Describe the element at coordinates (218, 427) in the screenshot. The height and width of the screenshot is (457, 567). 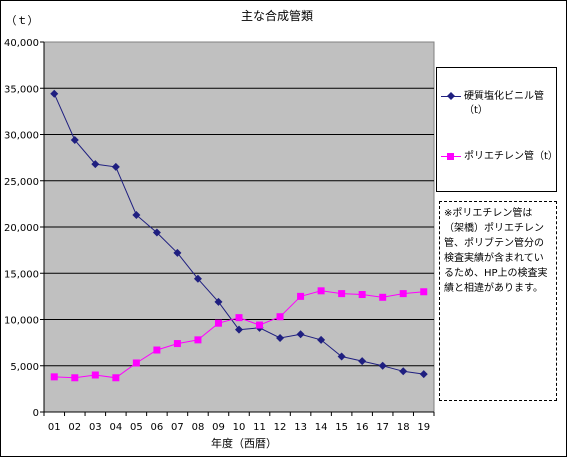
I see `x-tick-label: 09` at that location.